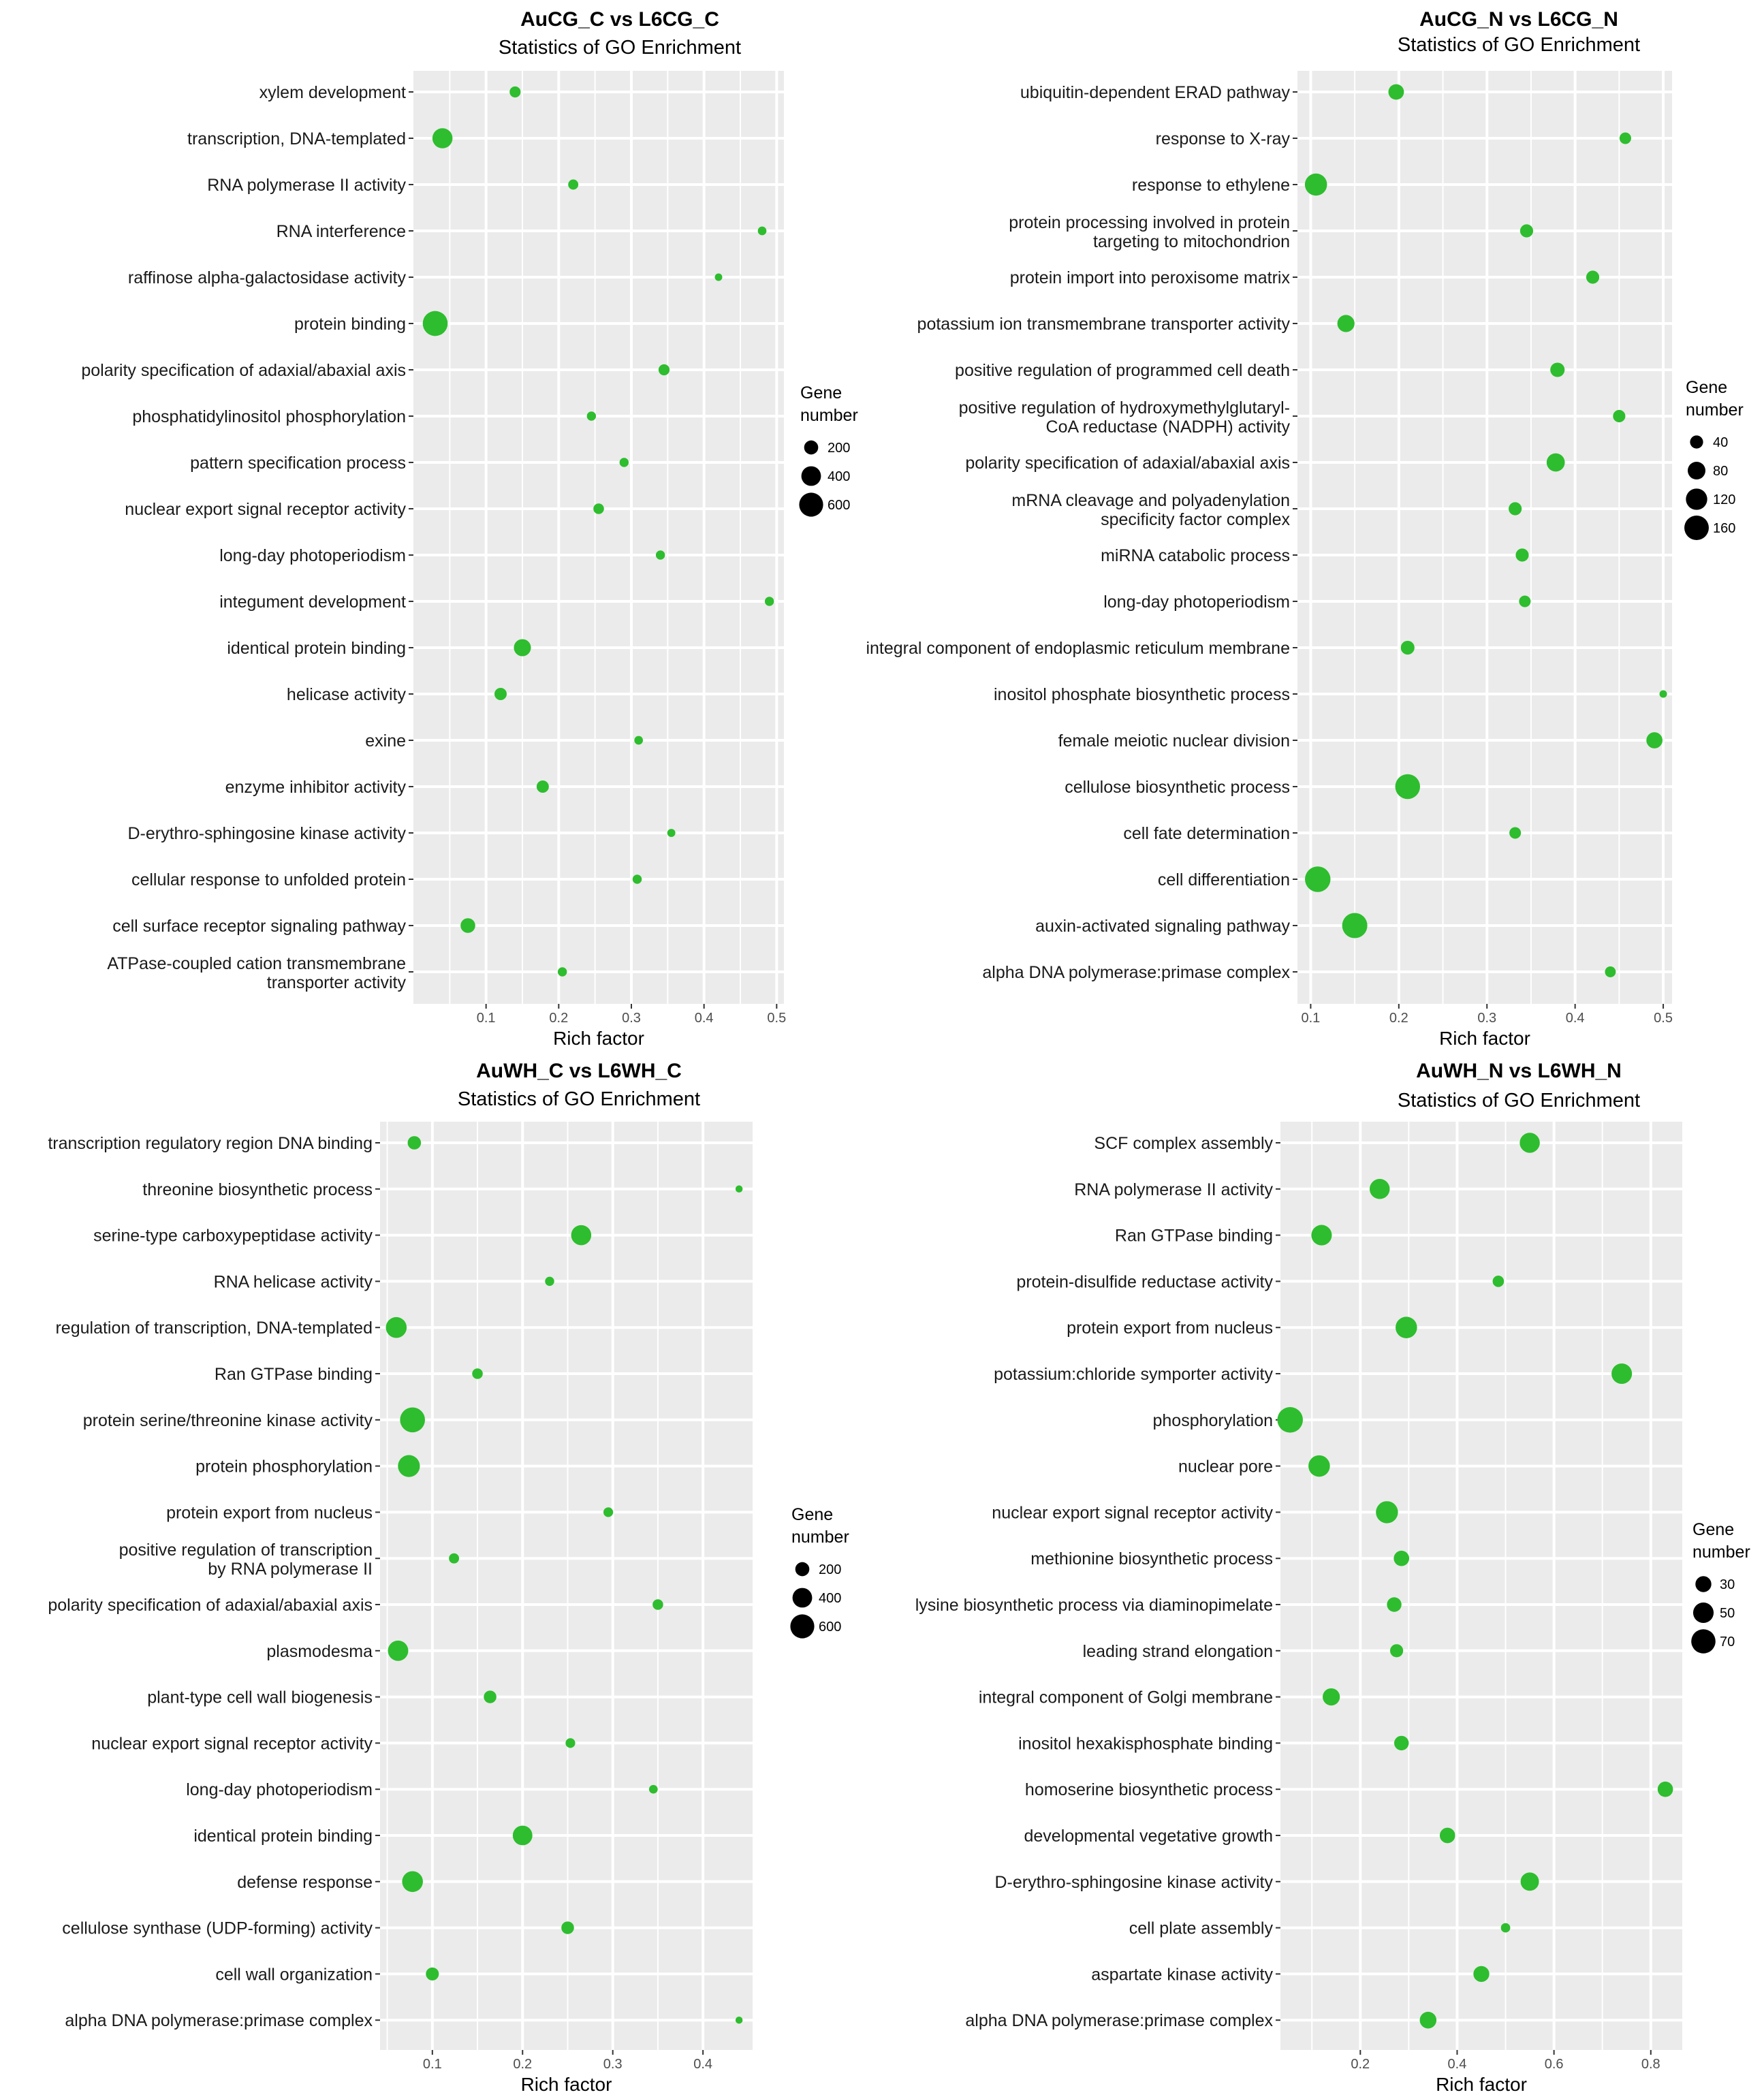 The width and height of the screenshot is (1764, 2099). I want to click on y-tick-label: protein export from nucleus, so click(1170, 1328).